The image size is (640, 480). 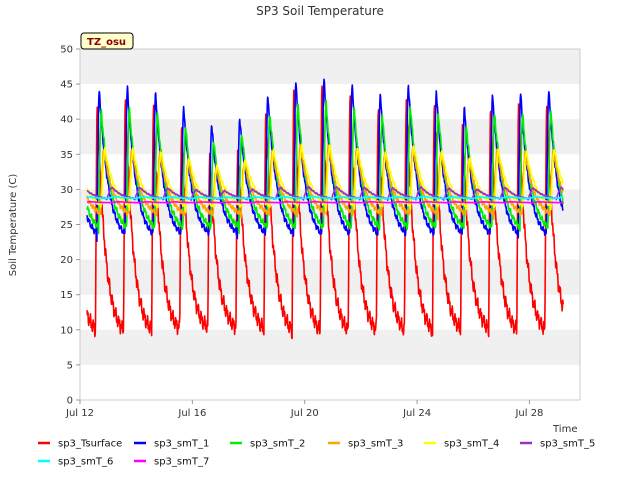 I want to click on chart-title: SP3 Soil Temperature, so click(x=320, y=11).